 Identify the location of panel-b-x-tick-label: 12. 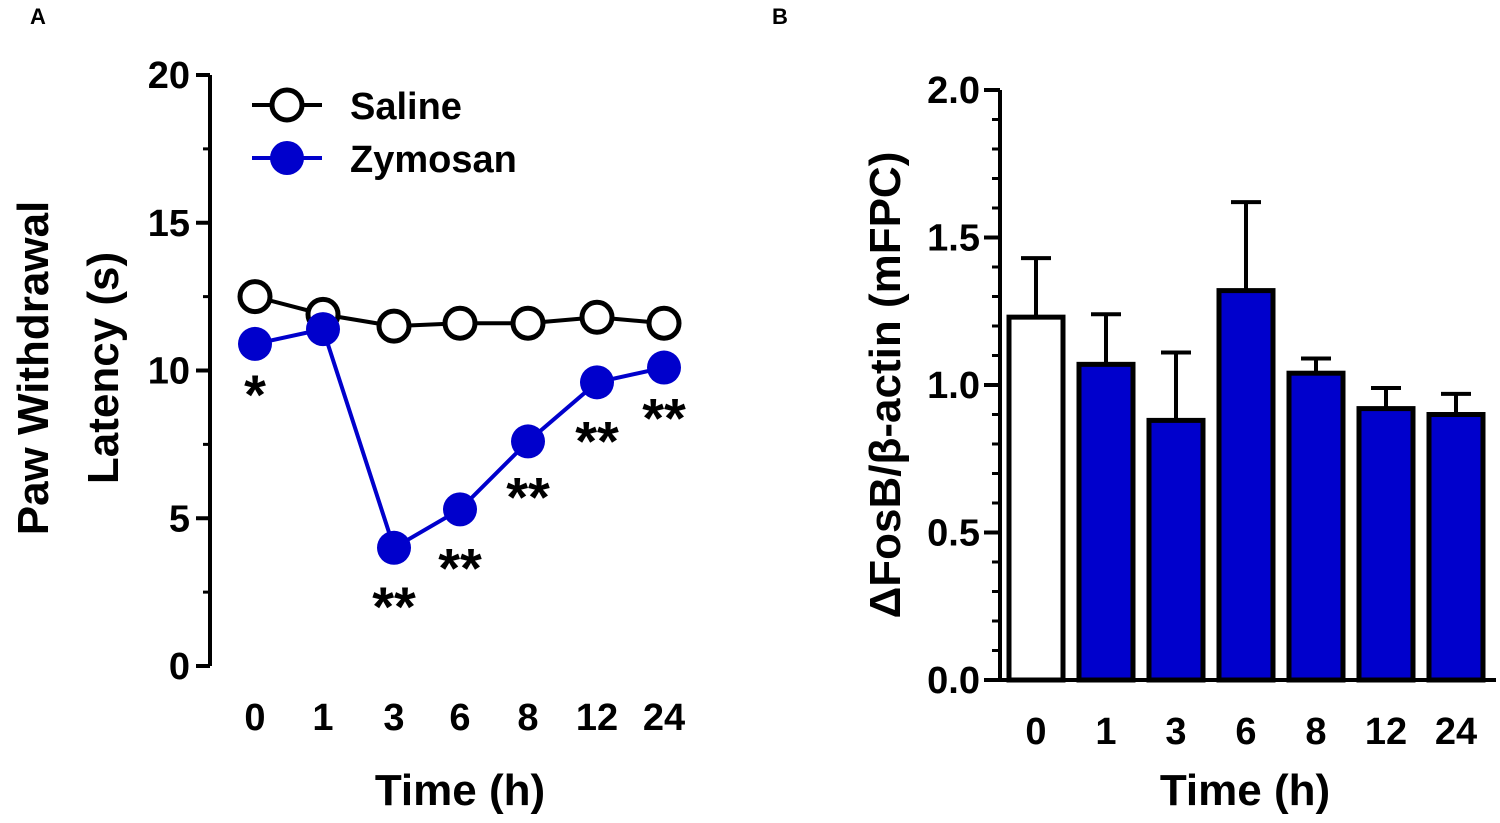
(1386, 732).